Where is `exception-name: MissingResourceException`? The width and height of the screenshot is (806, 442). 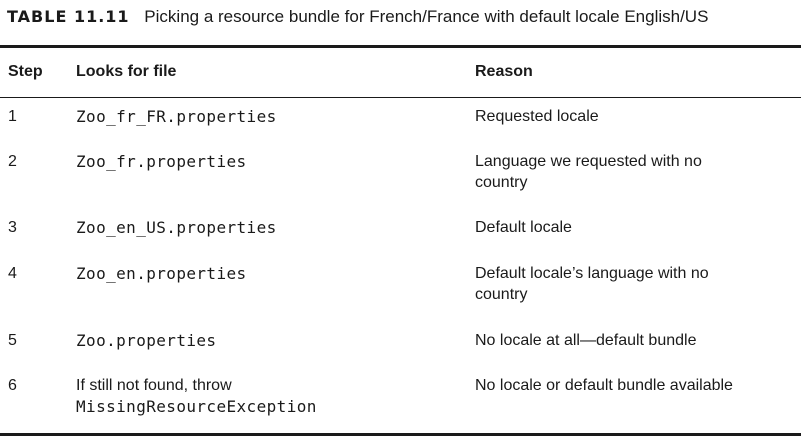 exception-name: MissingResourceException is located at coordinates (196, 406).